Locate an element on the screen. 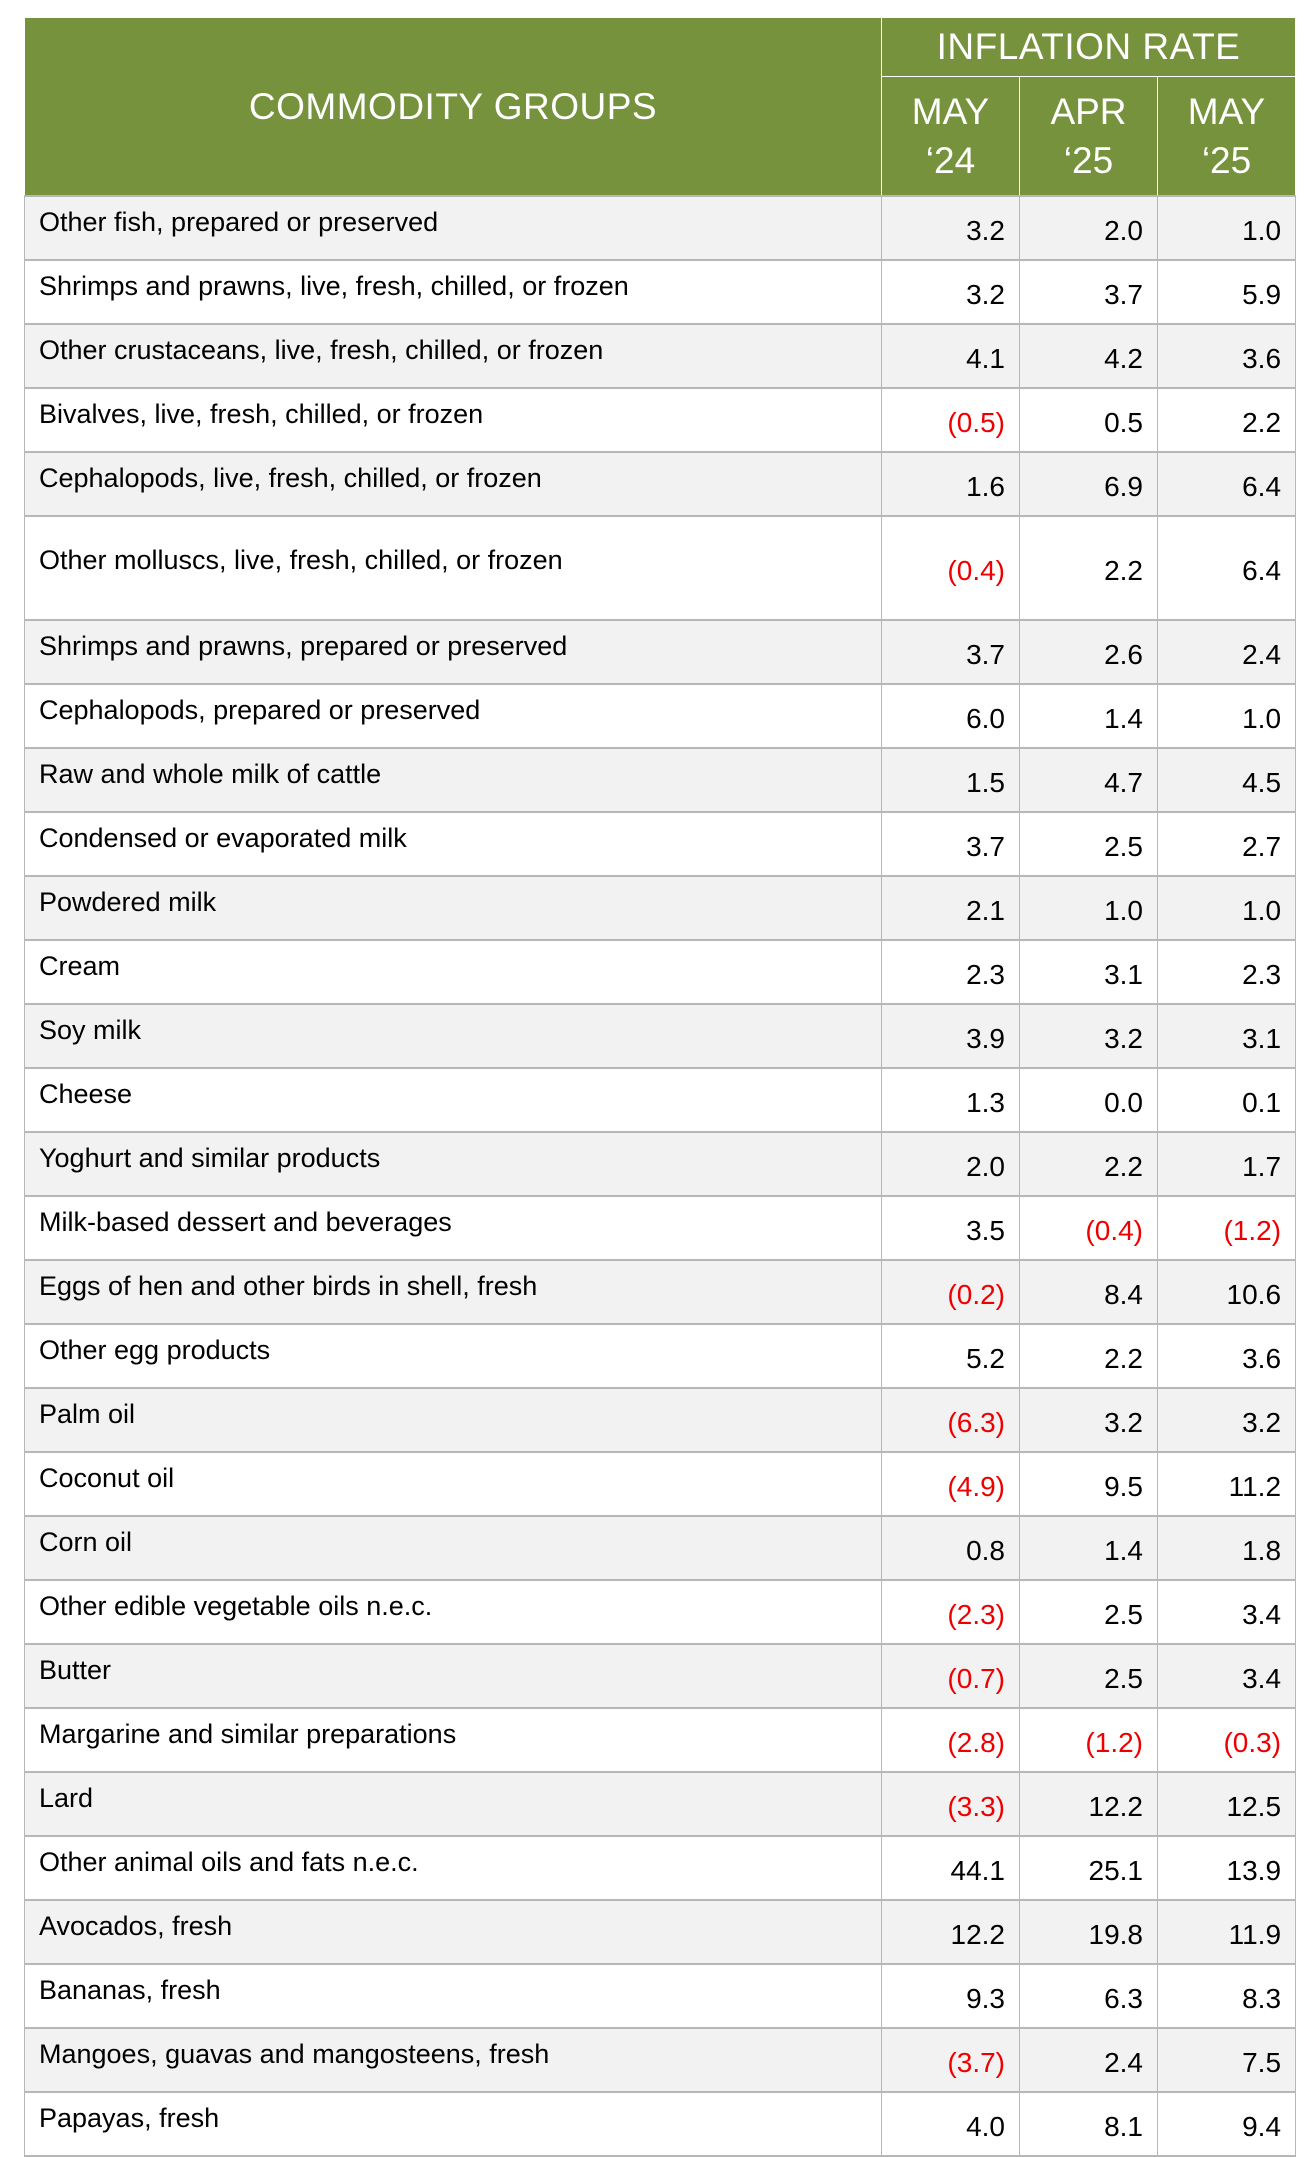  commodity-name: Cream is located at coordinates (453, 972).